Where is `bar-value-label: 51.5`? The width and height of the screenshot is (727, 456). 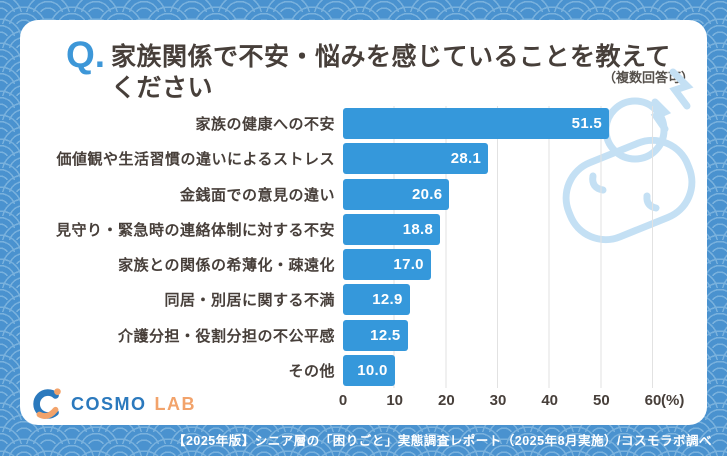 bar-value-label: 51.5 is located at coordinates (587, 124).